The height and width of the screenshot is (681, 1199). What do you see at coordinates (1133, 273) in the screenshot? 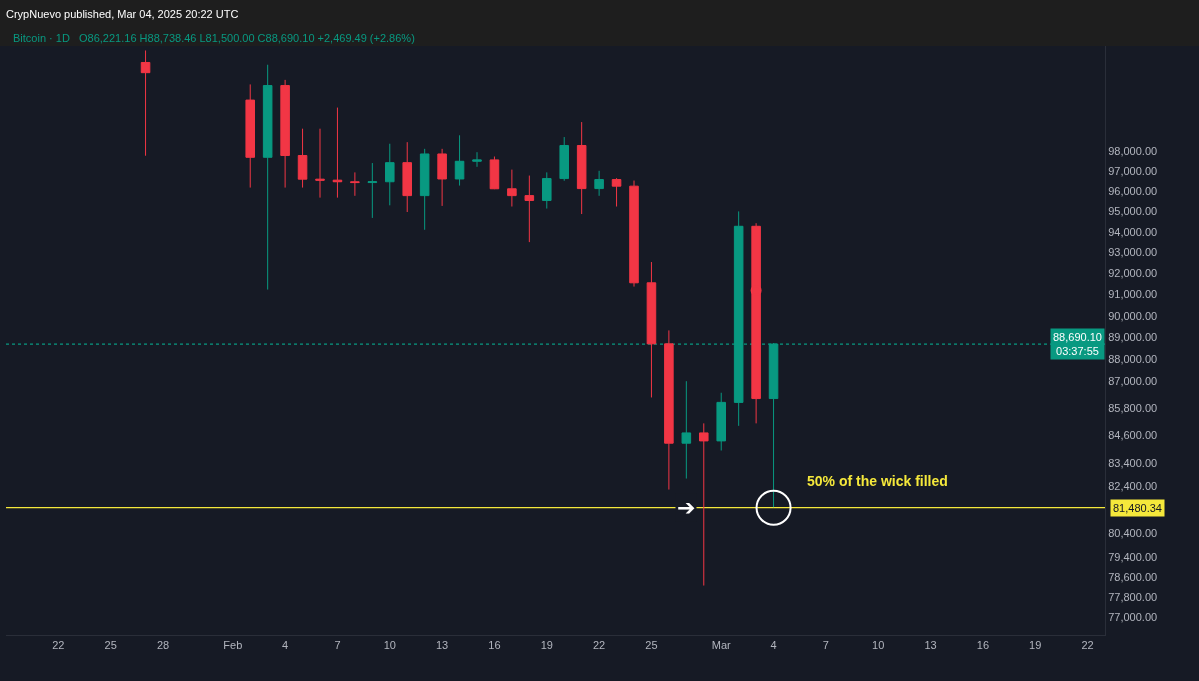
I see `y-tick-label: 92,000.00` at bounding box center [1133, 273].